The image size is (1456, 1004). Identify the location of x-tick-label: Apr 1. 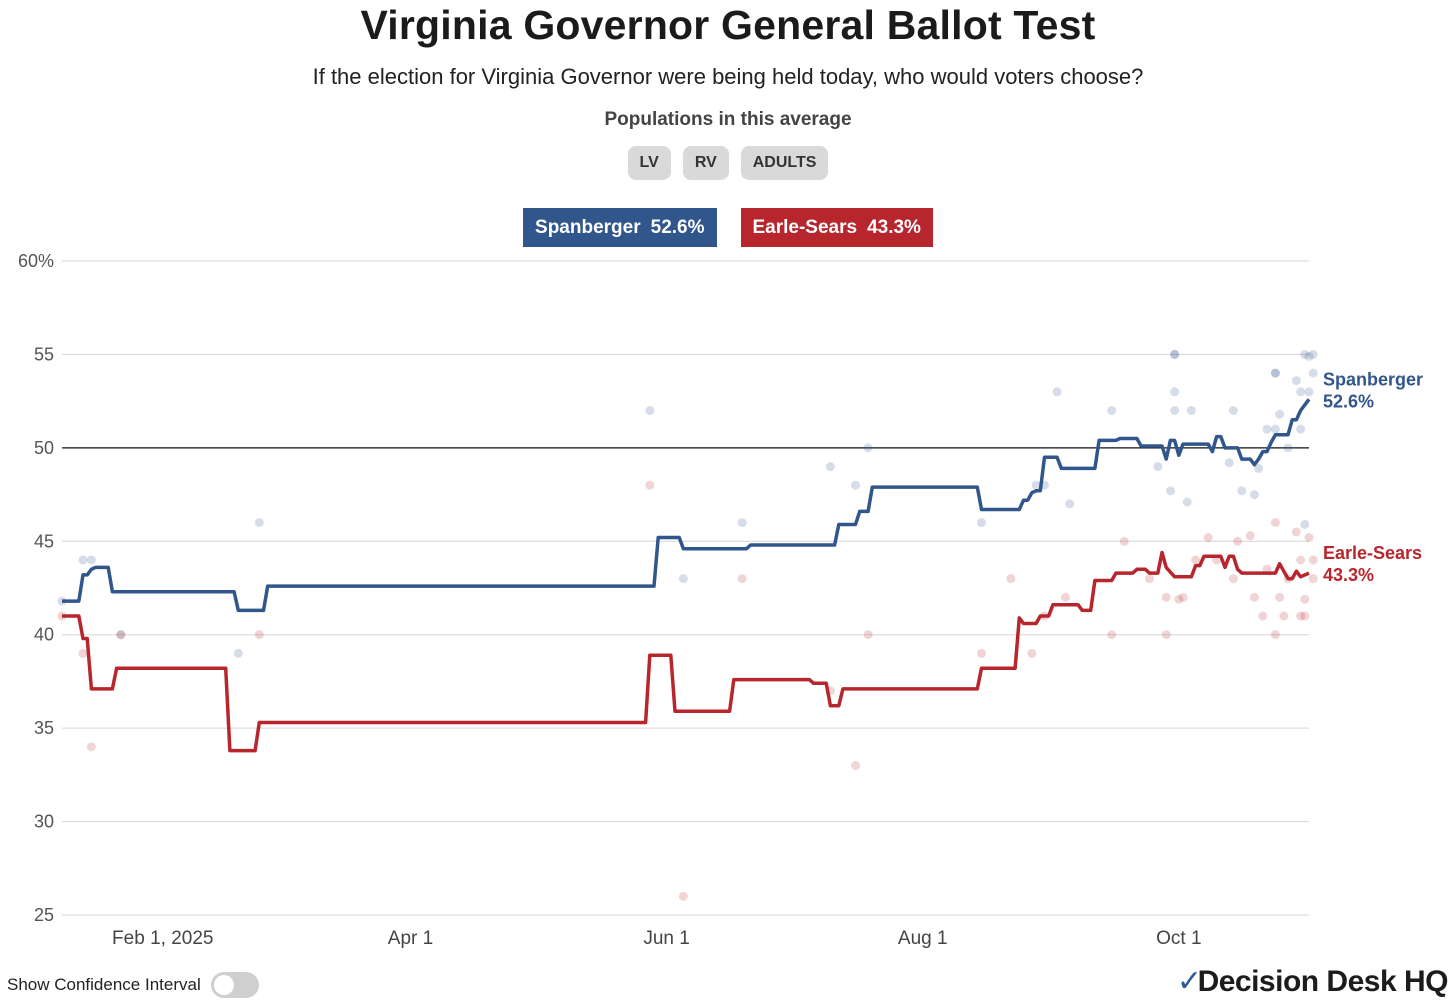
(410, 938).